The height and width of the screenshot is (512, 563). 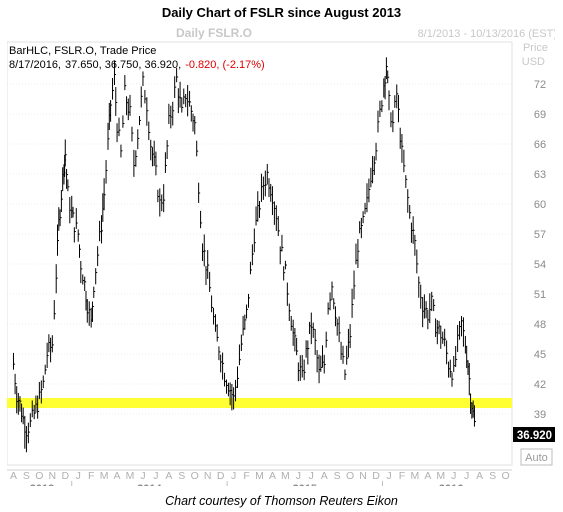 I want to click on x-year-label: 2015, so click(x=305, y=484).